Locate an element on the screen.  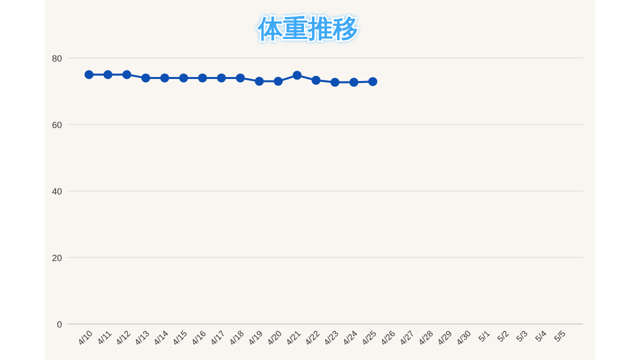
x-tick-label: 4/22 is located at coordinates (312, 338).